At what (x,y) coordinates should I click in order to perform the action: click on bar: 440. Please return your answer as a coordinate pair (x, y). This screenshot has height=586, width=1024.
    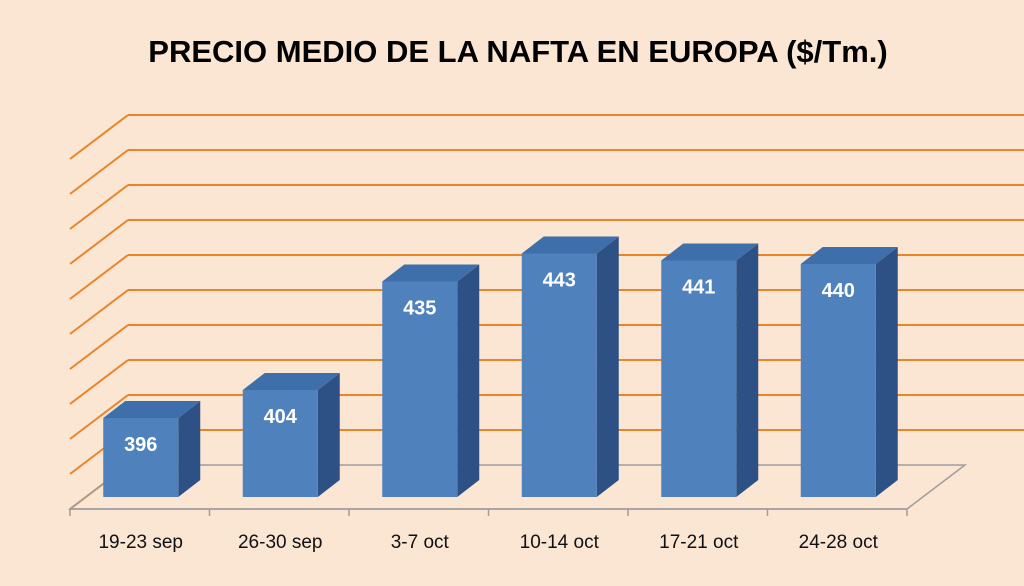
    Looking at the image, I should click on (849, 372).